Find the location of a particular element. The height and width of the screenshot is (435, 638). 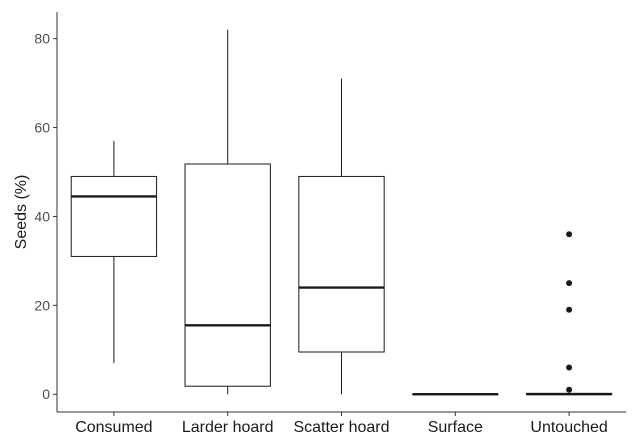

y-tick-label: 0 is located at coordinates (46, 394).